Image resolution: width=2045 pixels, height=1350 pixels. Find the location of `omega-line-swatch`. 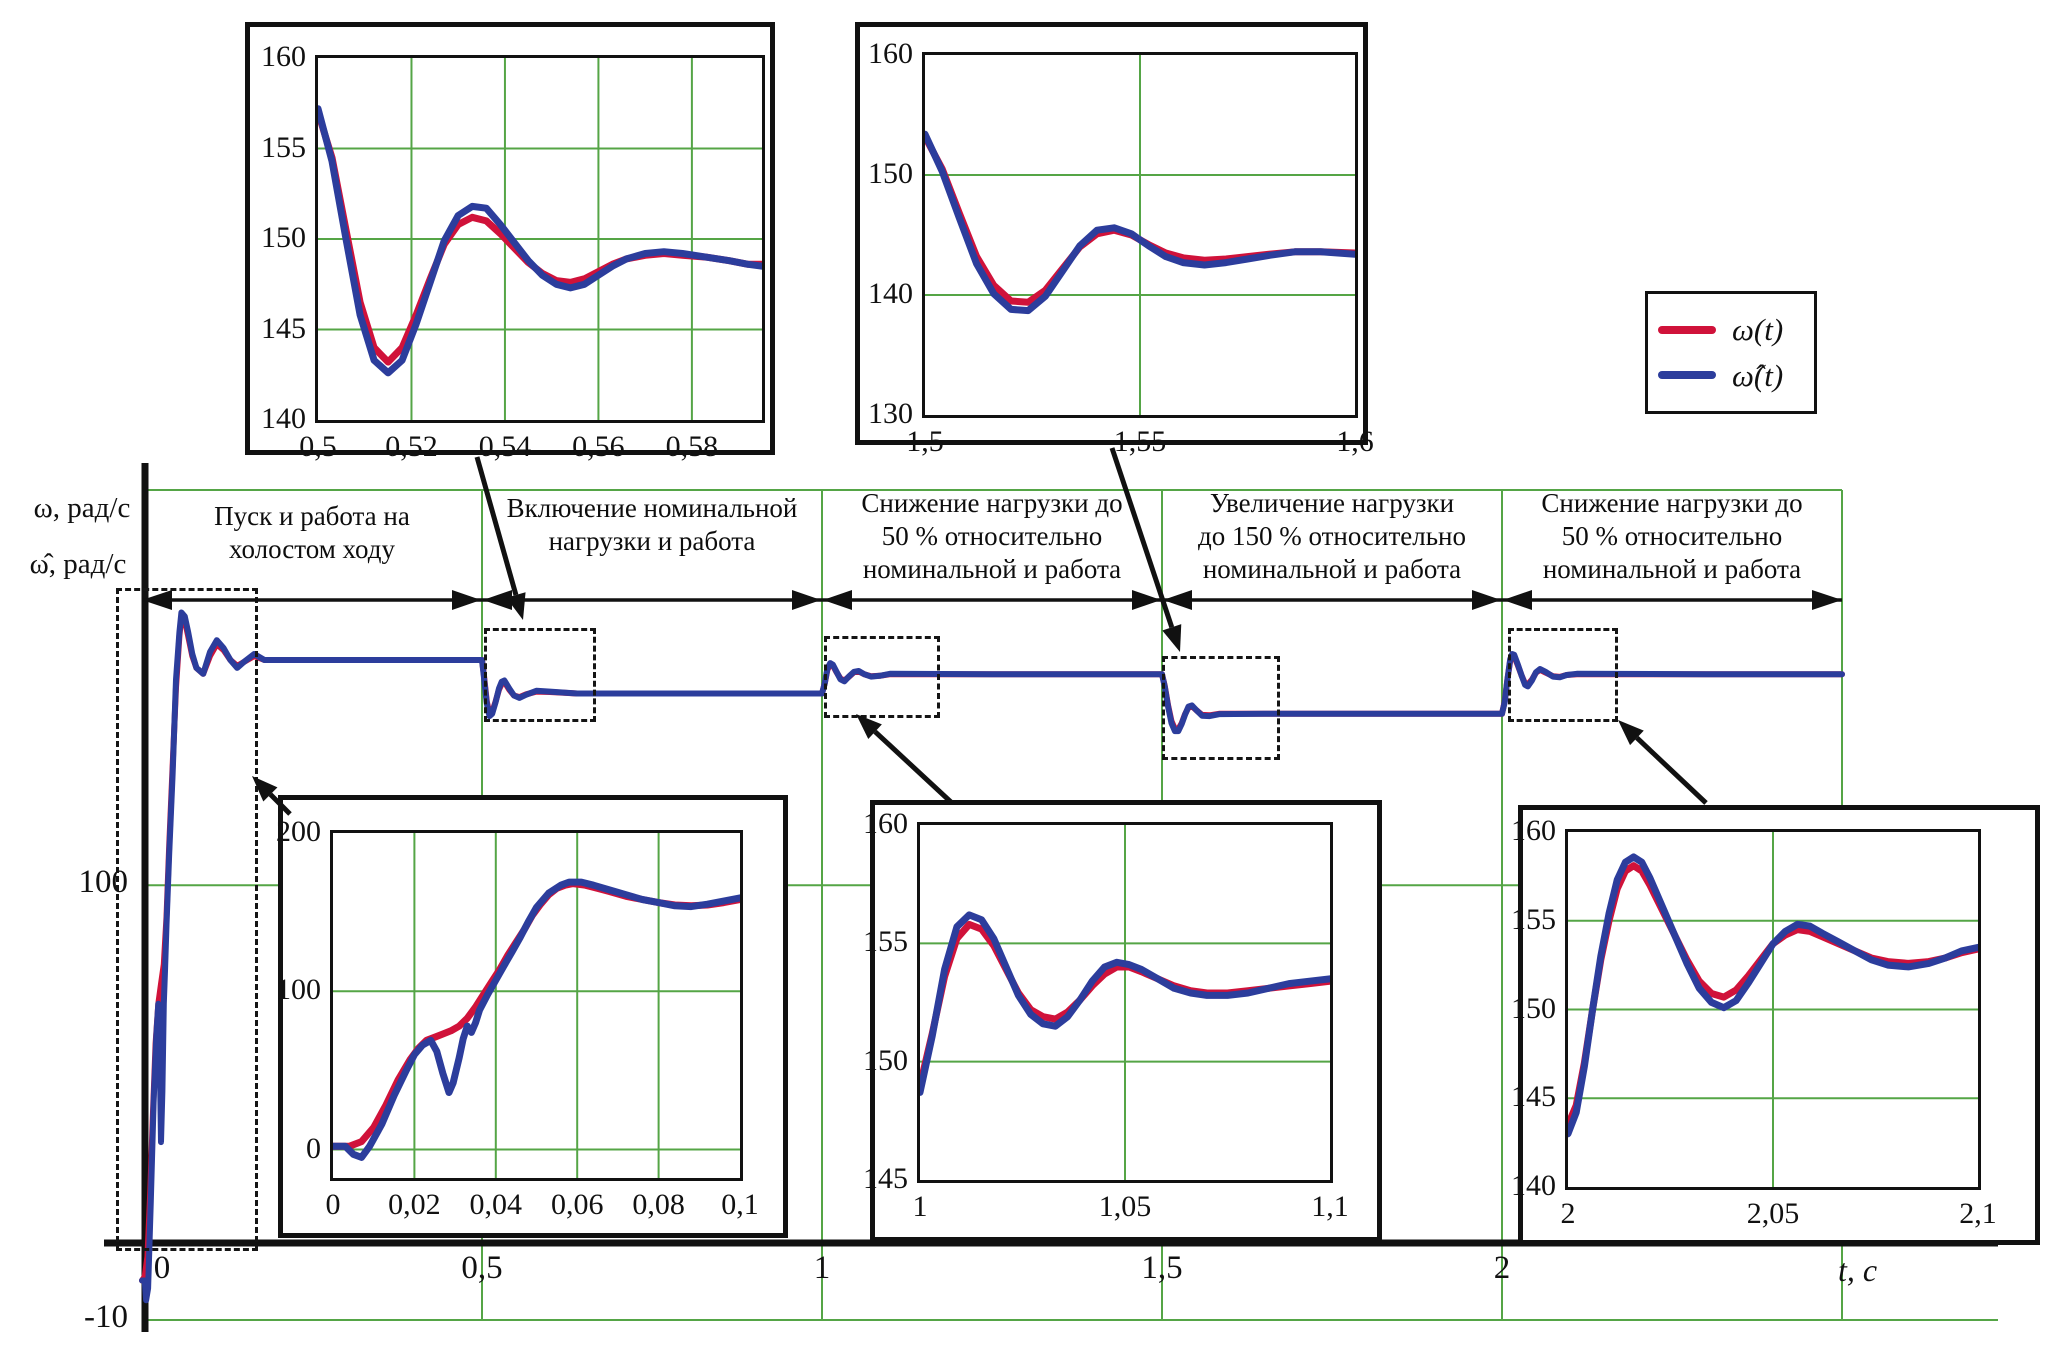

omega-line-swatch is located at coordinates (1687, 329).